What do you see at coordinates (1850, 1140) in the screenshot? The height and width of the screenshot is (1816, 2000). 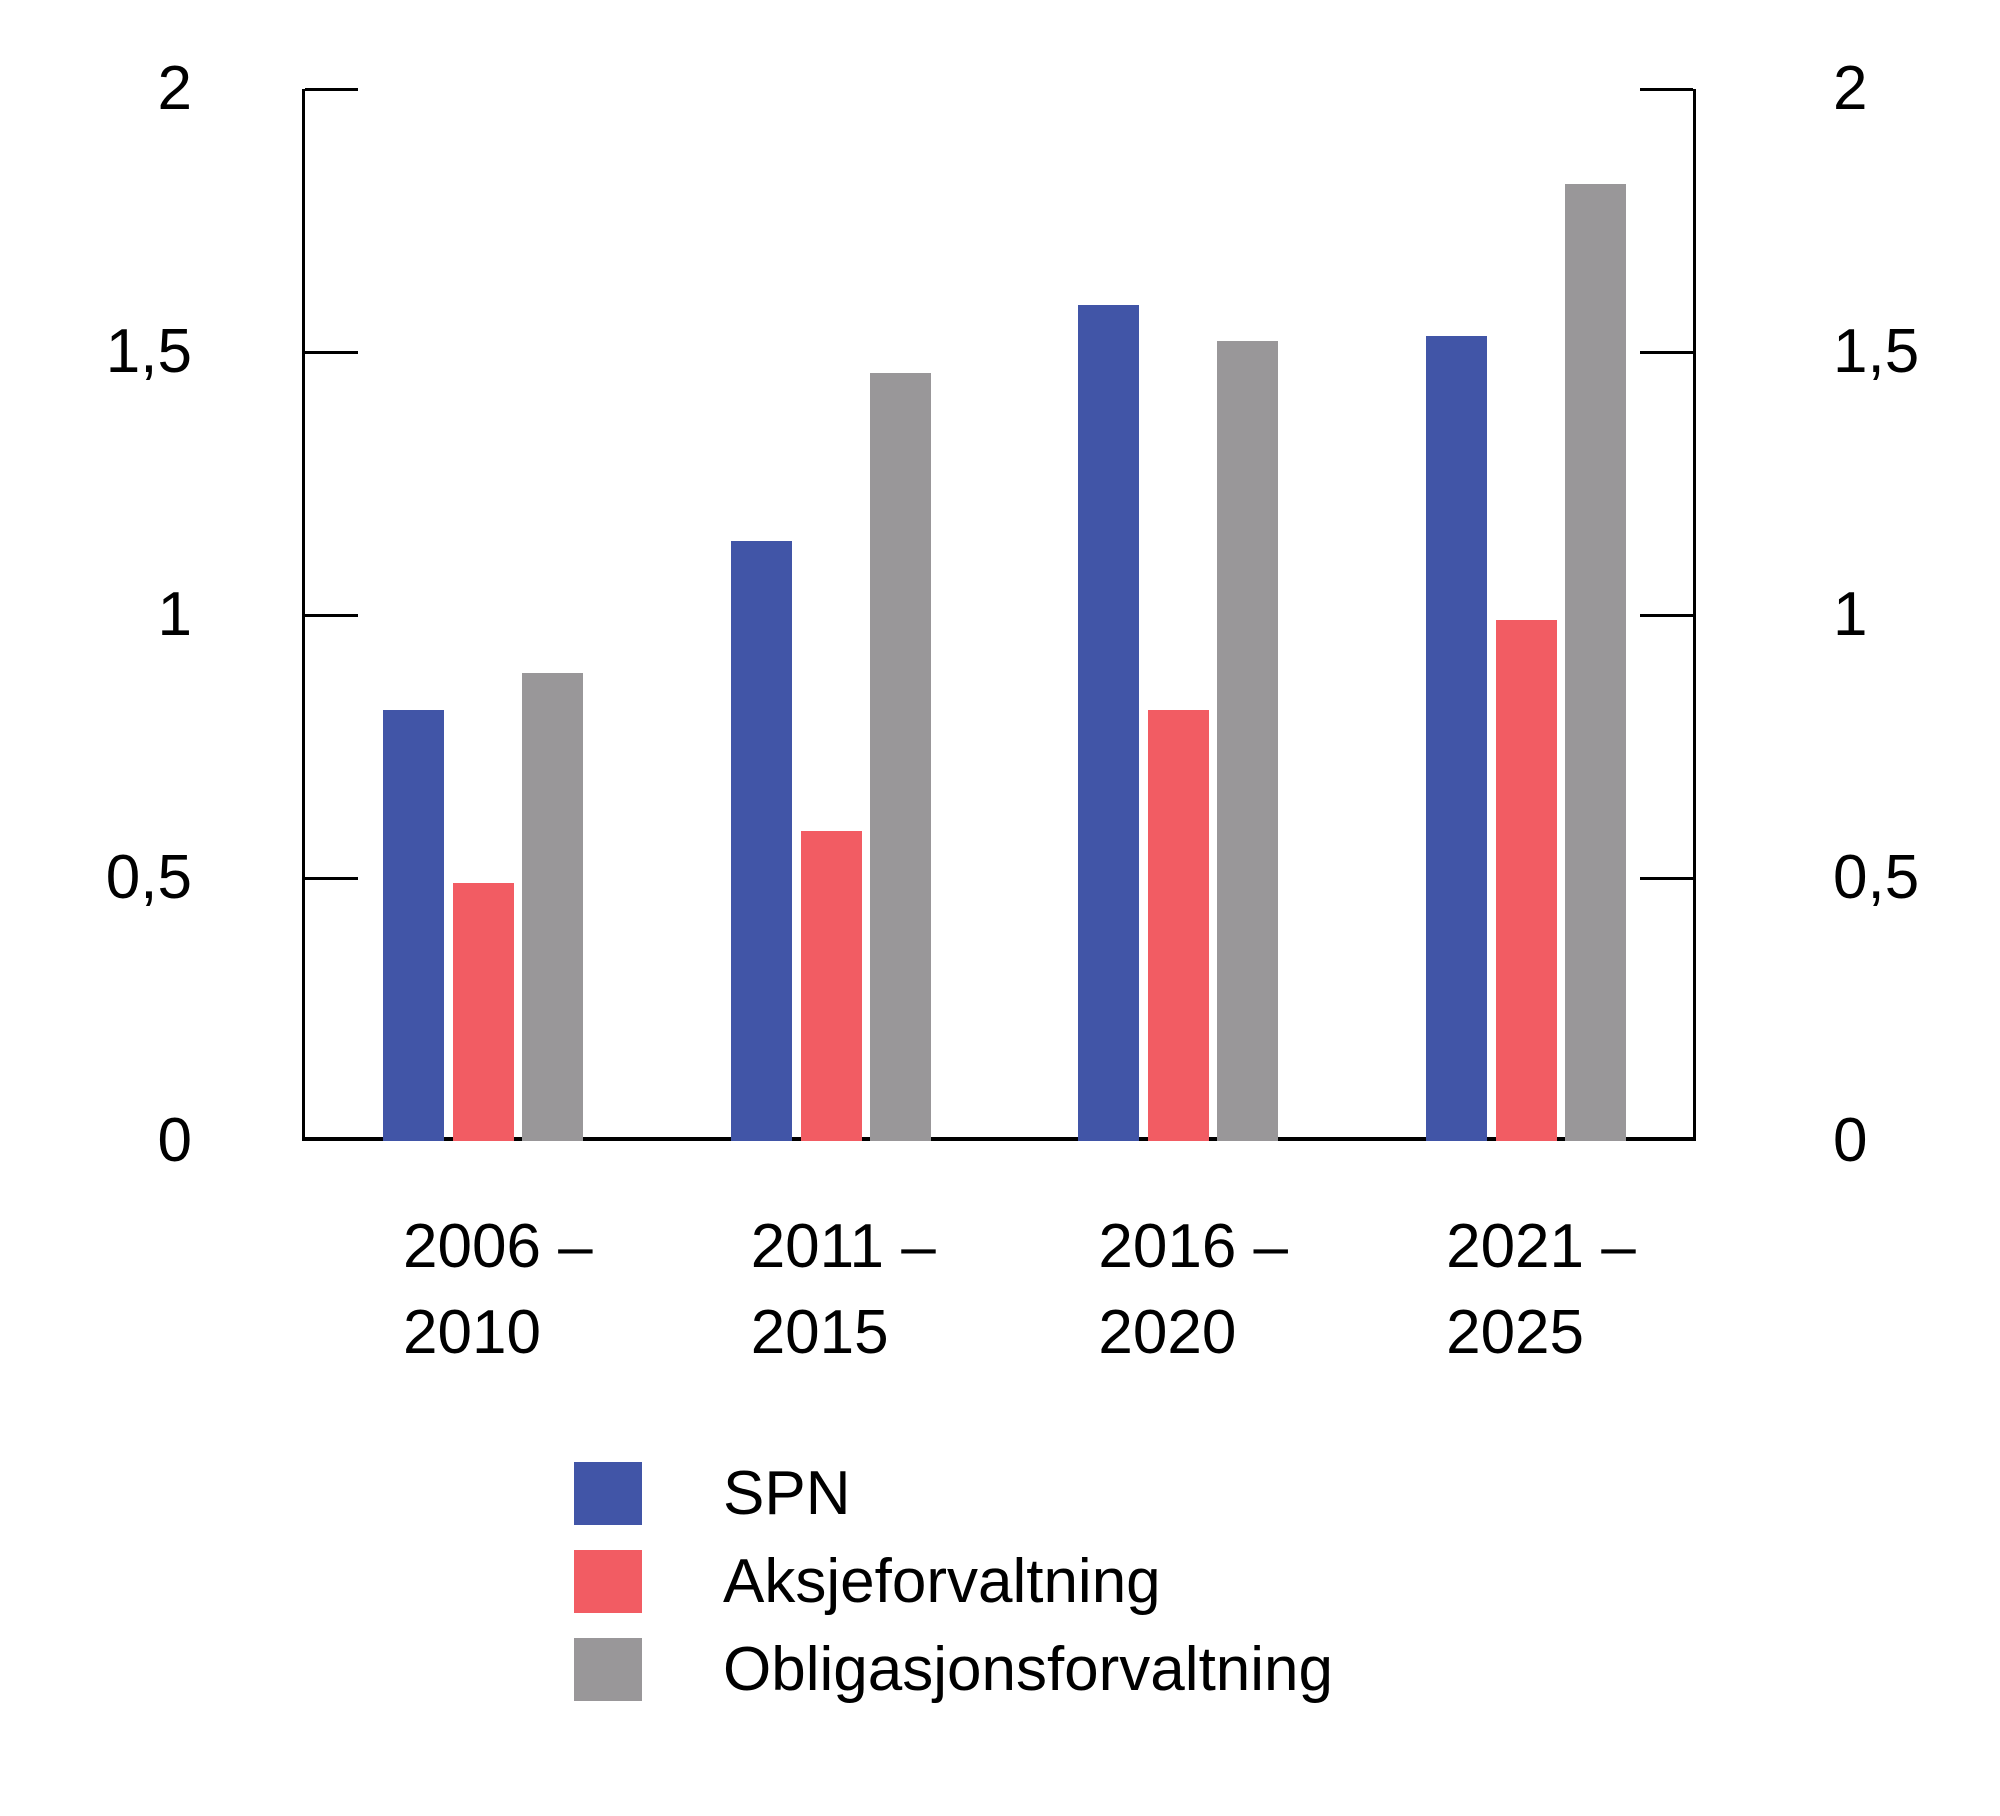 I see `y-axis-label-right-0: 0` at bounding box center [1850, 1140].